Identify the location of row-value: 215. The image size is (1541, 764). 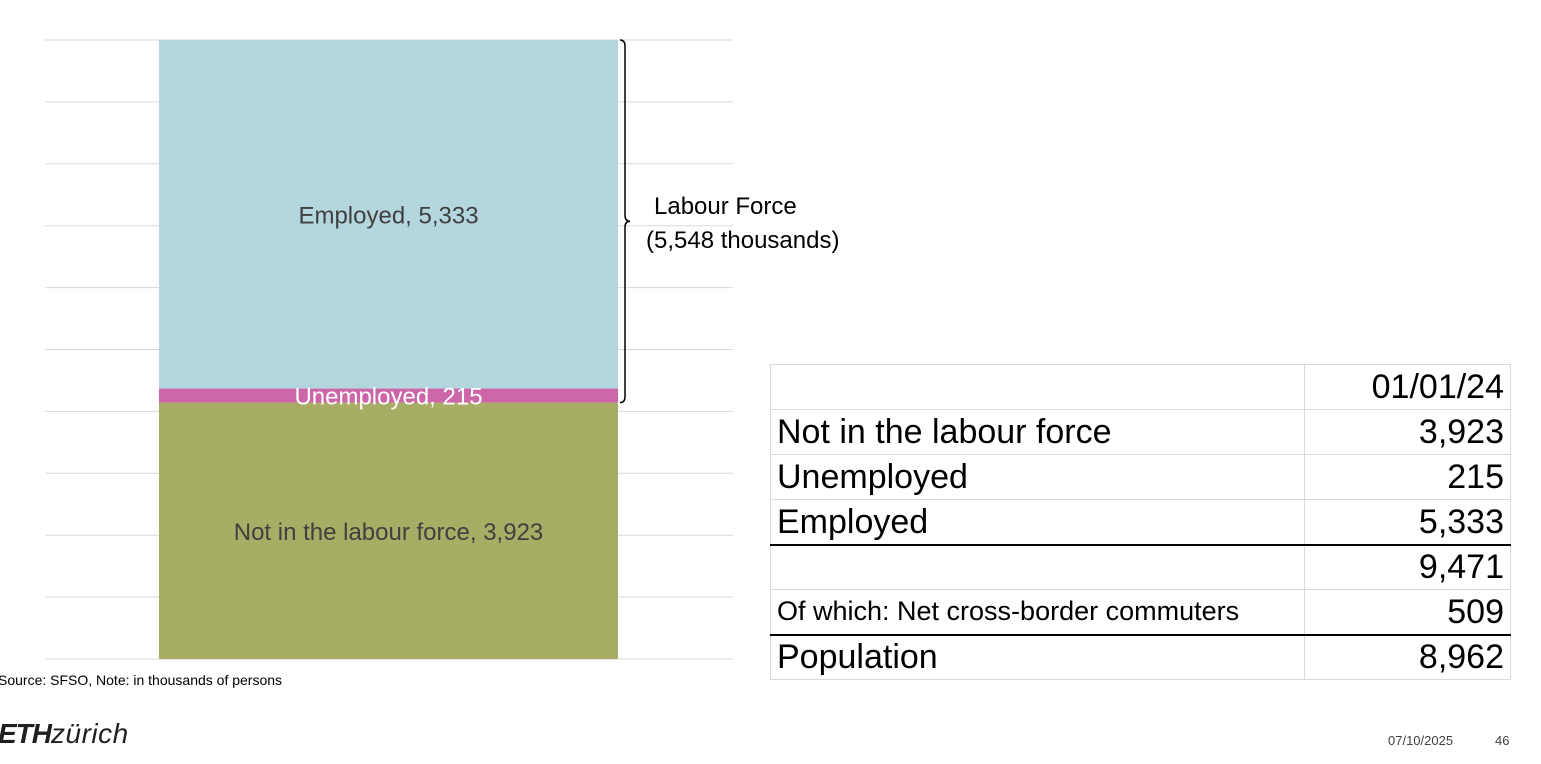
(1407, 477).